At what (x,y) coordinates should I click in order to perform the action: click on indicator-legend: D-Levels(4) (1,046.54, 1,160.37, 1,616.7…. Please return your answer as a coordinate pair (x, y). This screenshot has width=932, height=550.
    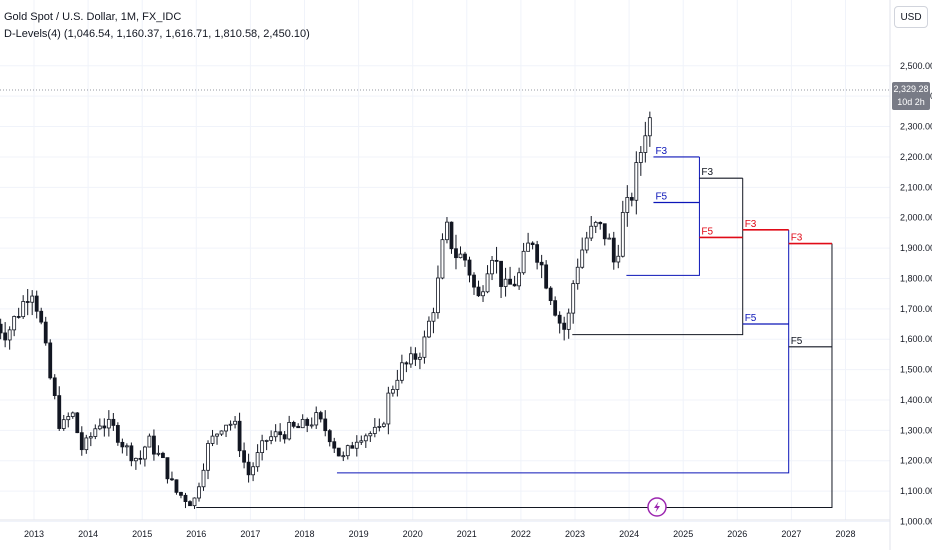
    Looking at the image, I should click on (157, 34).